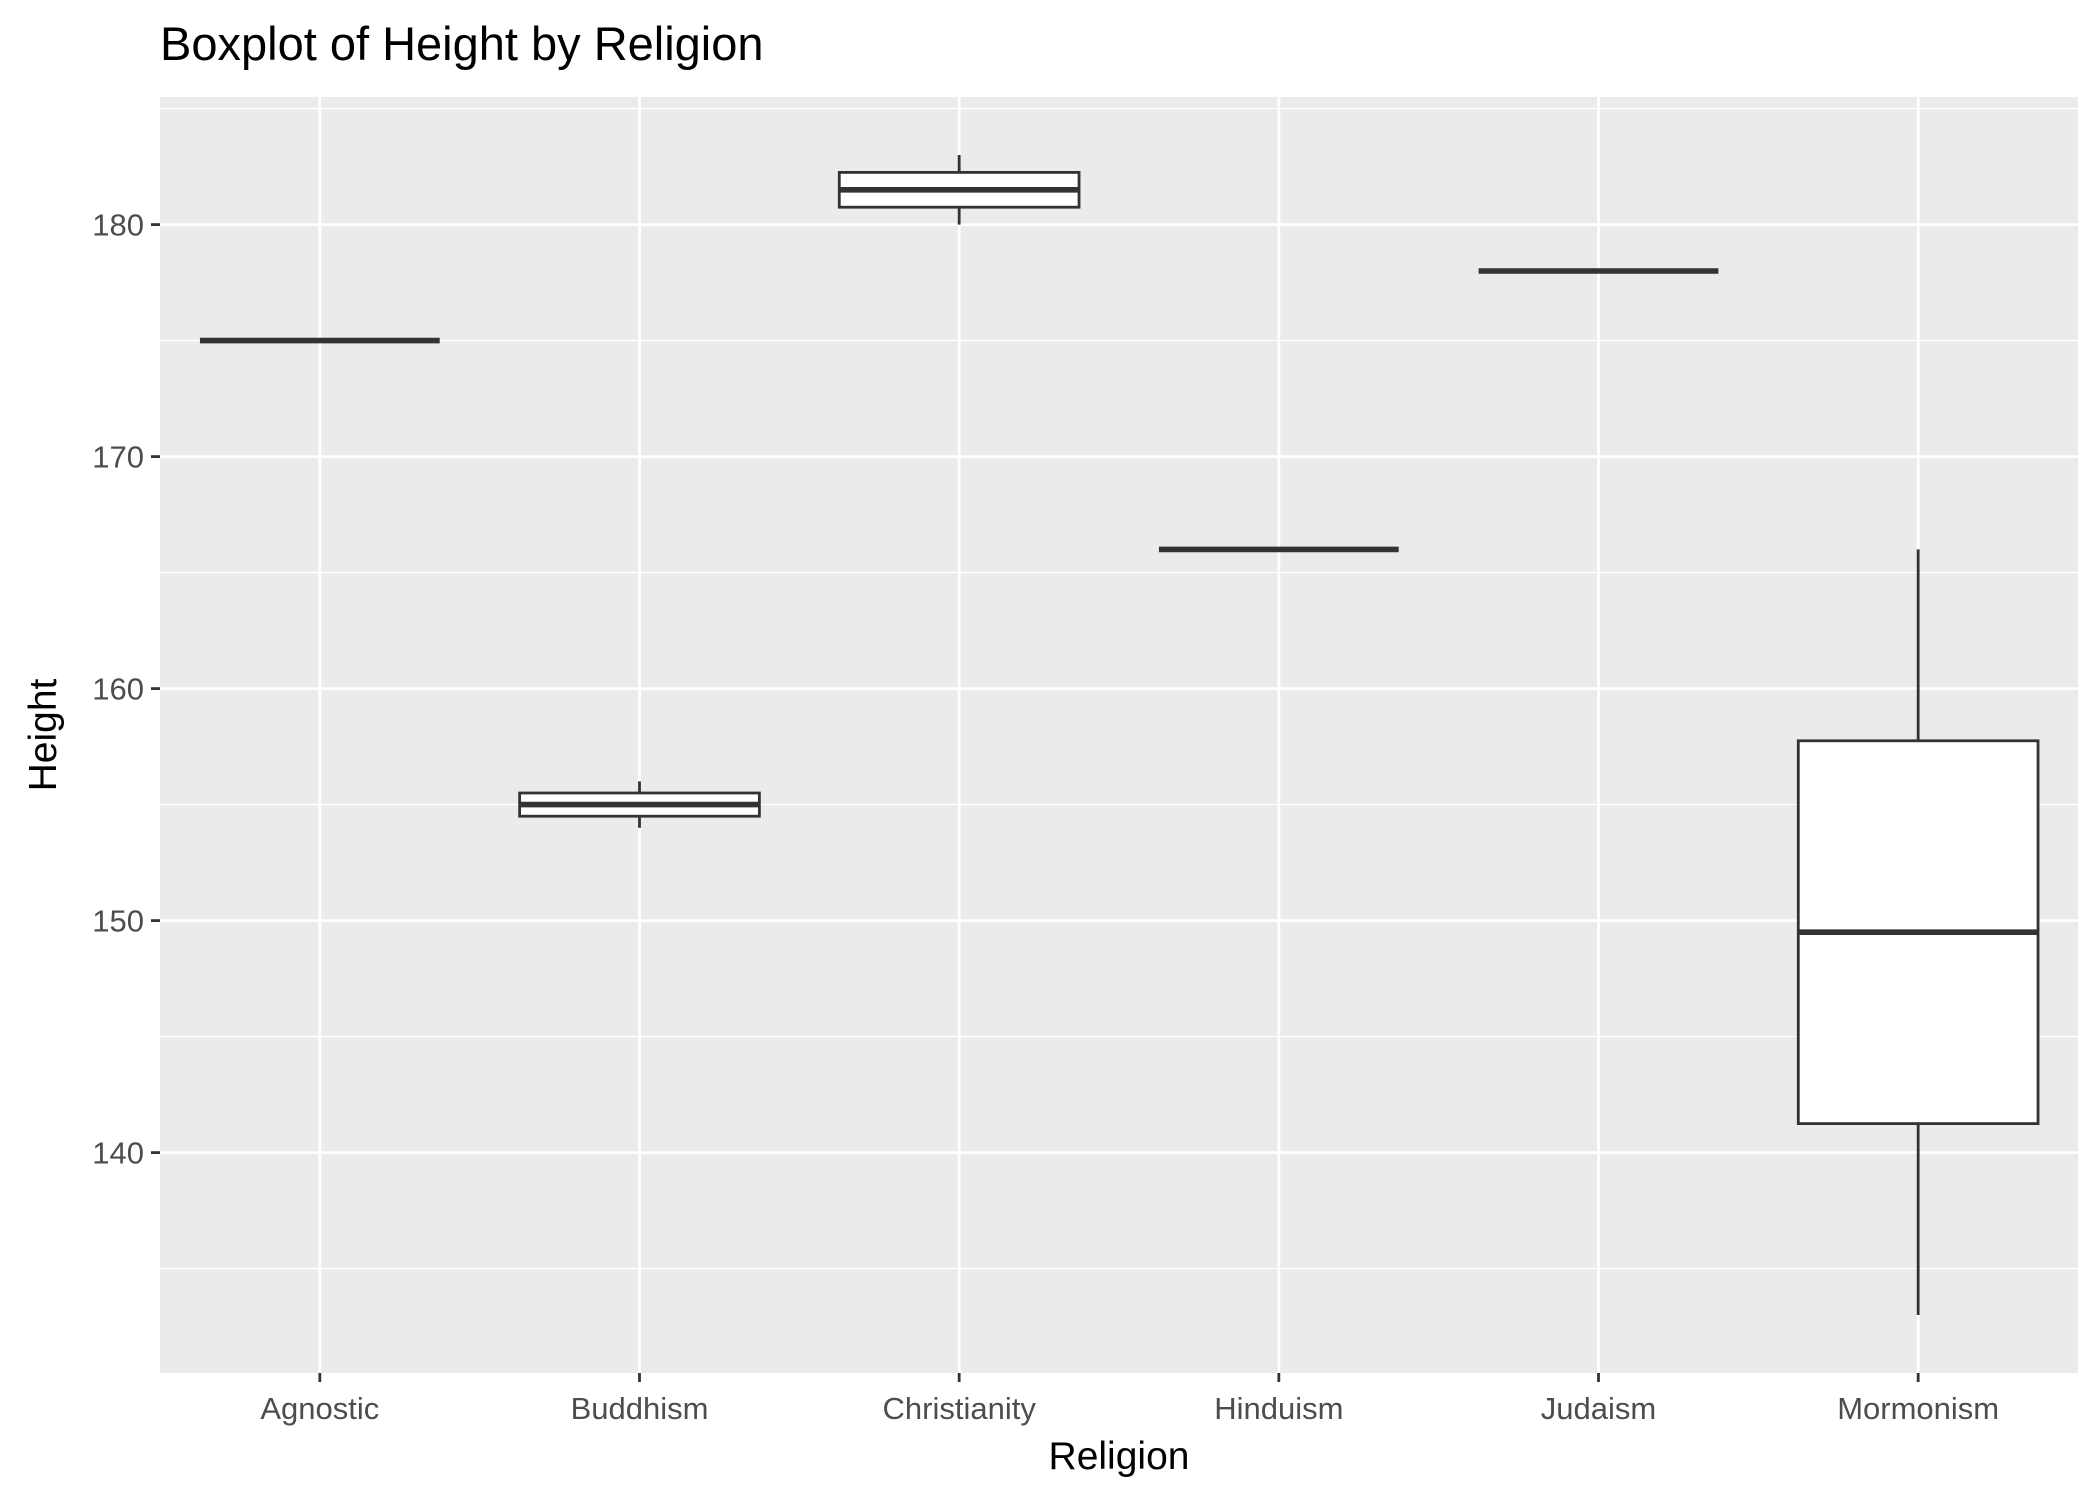  Describe the element at coordinates (640, 1408) in the screenshot. I see `x-tick-label: Buddhism` at that location.